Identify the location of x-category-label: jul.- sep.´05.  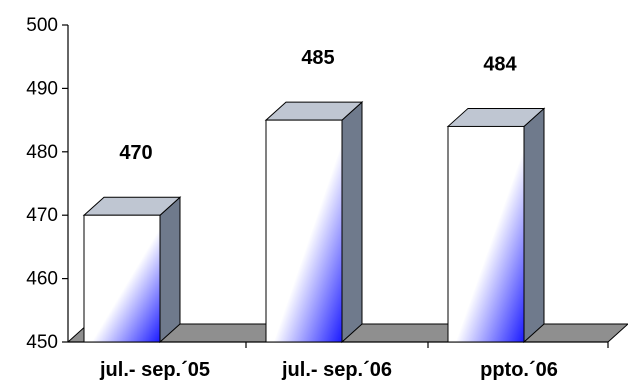
(154, 370).